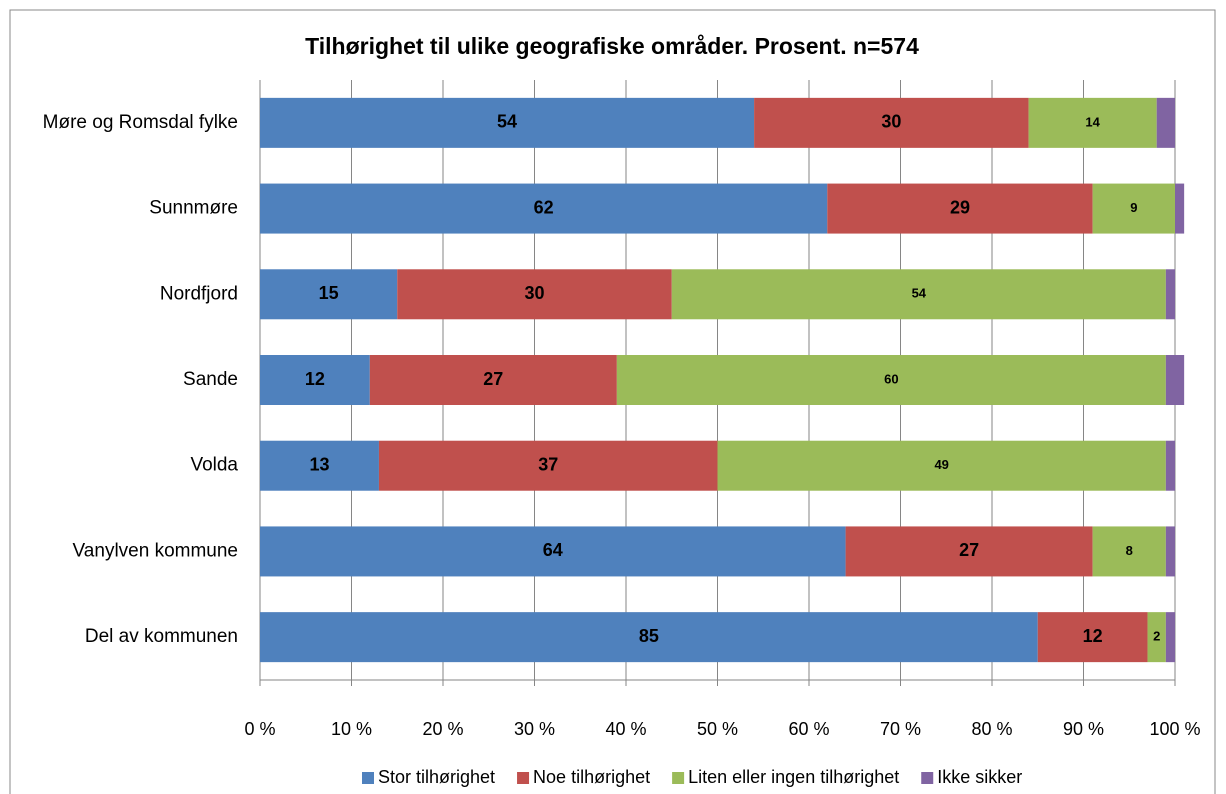 The width and height of the screenshot is (1226, 794). What do you see at coordinates (193, 208) in the screenshot?
I see `y-tick-label: Sunnmøre` at bounding box center [193, 208].